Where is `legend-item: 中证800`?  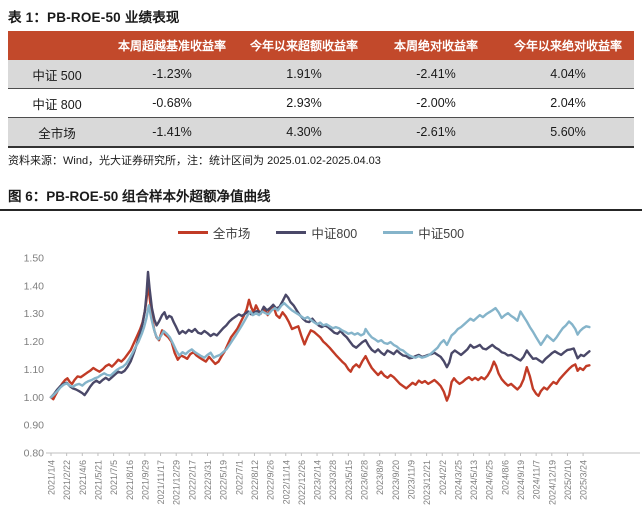
legend-item: 中证800 is located at coordinates (316, 232).